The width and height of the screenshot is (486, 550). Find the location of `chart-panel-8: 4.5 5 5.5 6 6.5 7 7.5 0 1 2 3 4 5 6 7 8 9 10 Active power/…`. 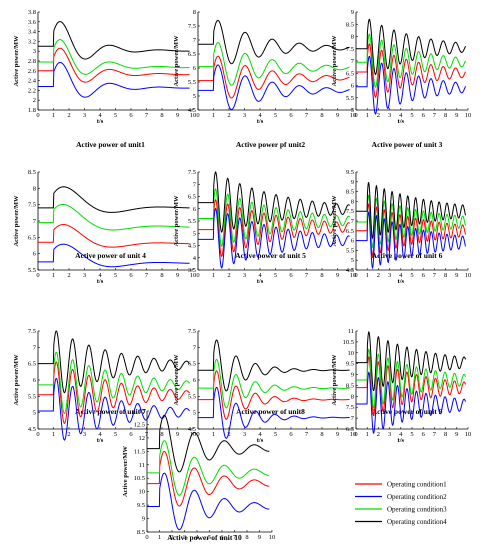

chart-panel-8: 4.5 5 5.5 6 6.5 7 7.5 0 1 2 3 4 5 6 7 8 9 10 Active power/… is located at coordinates (264, 386).